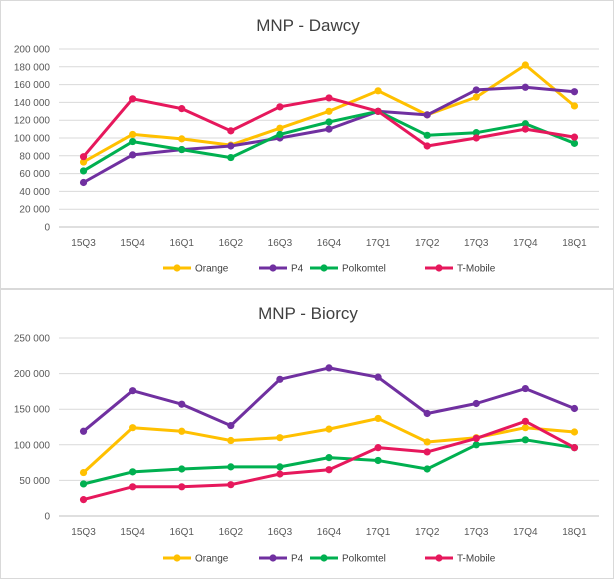 The image size is (616, 580). I want to click on legend-item-orange: Orange, so click(196, 269).